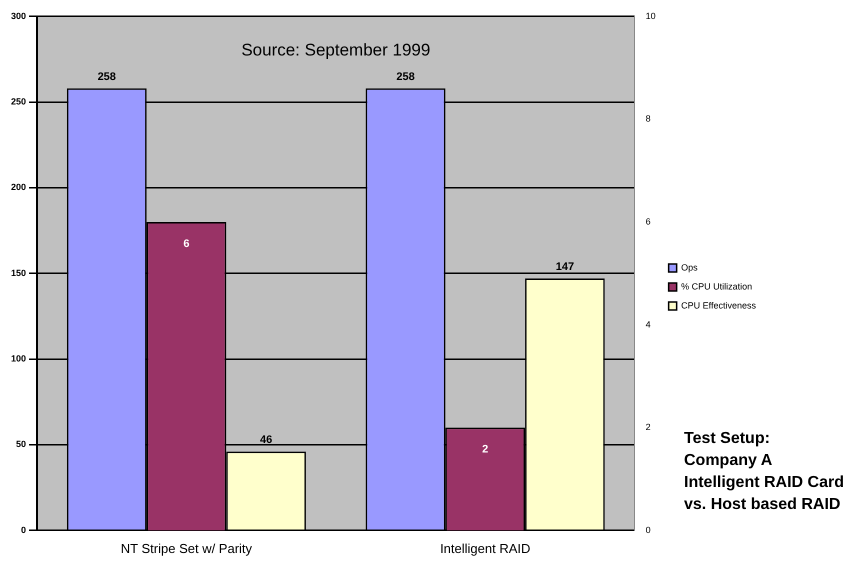 Image resolution: width=844 pixels, height=568 pixels. Describe the element at coordinates (23, 529) in the screenshot. I see `y-tick-label: 0` at that location.